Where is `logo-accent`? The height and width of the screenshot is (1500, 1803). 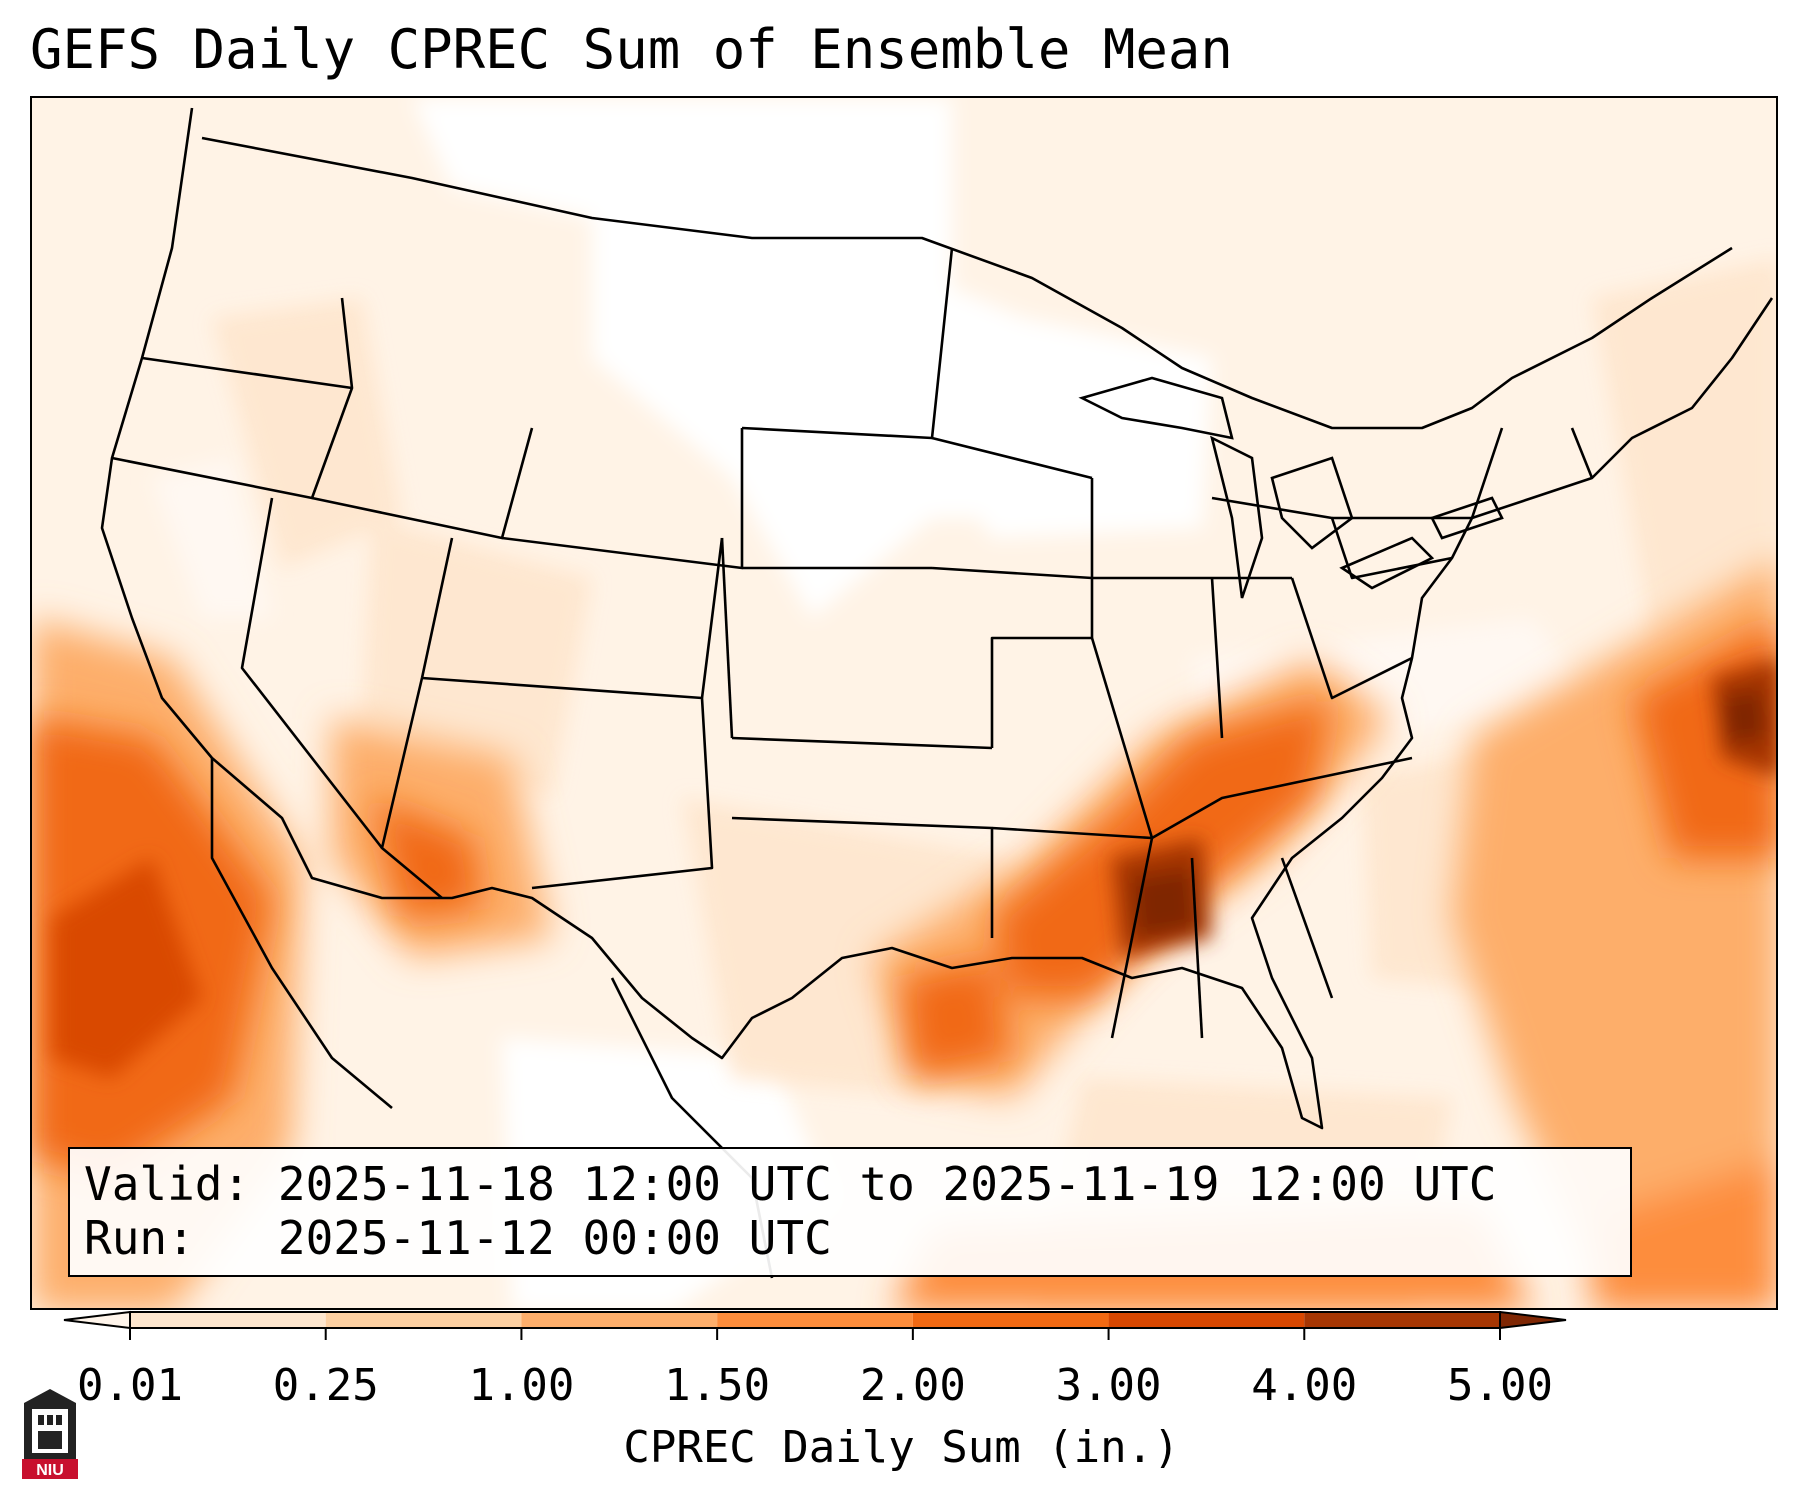 logo-accent is located at coordinates (50, 1469).